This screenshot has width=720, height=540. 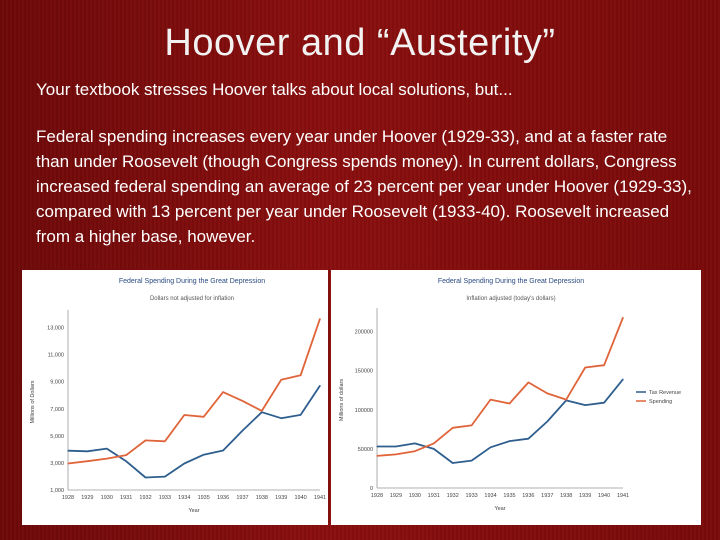 I want to click on x-tick-label: 1939, so click(x=281, y=498).